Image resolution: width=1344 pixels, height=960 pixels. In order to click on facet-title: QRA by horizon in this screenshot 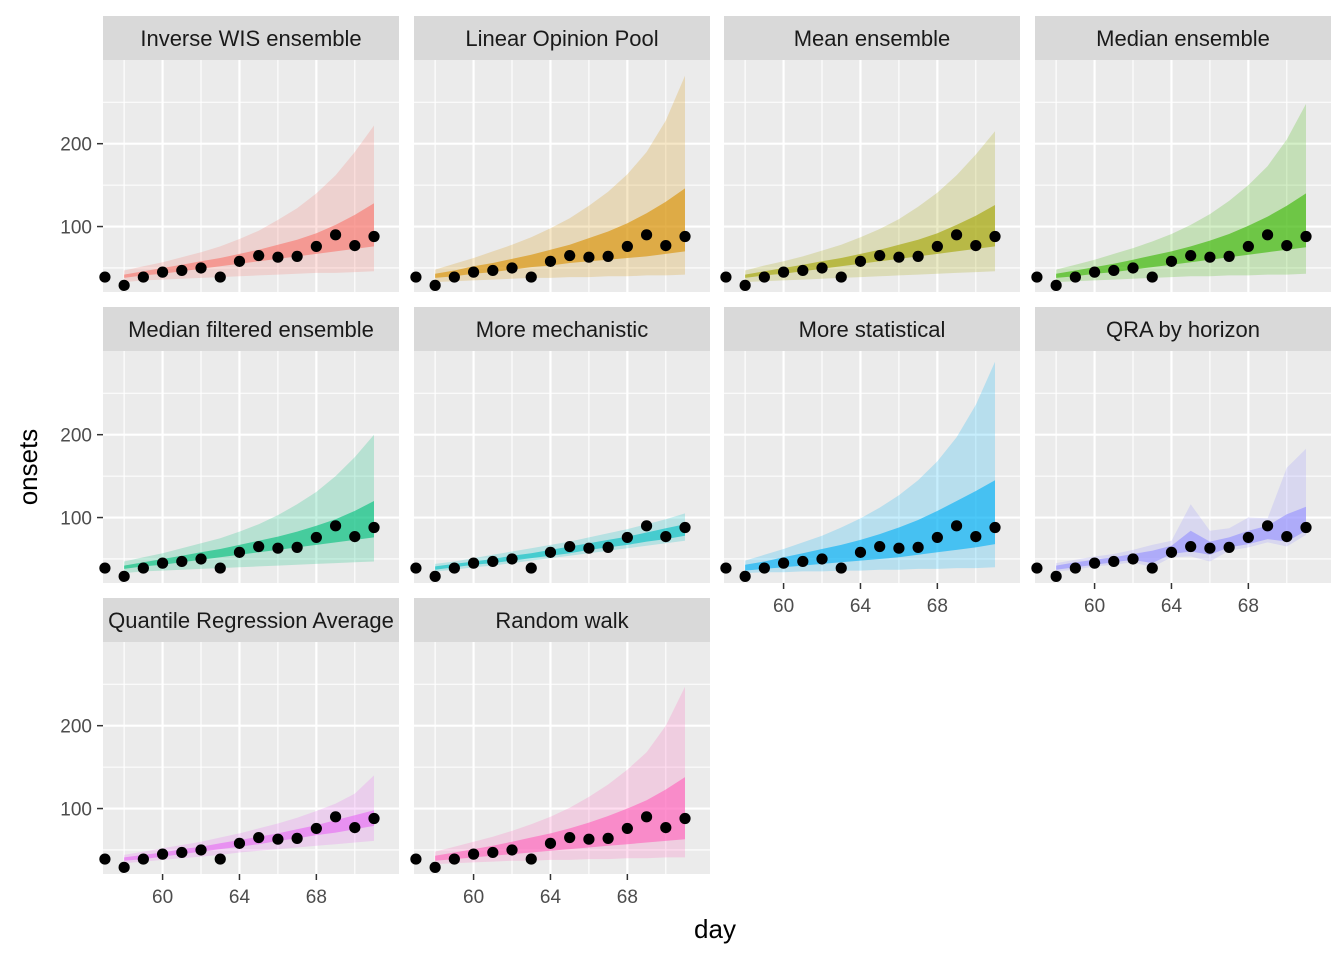, I will do `click(1183, 329)`.